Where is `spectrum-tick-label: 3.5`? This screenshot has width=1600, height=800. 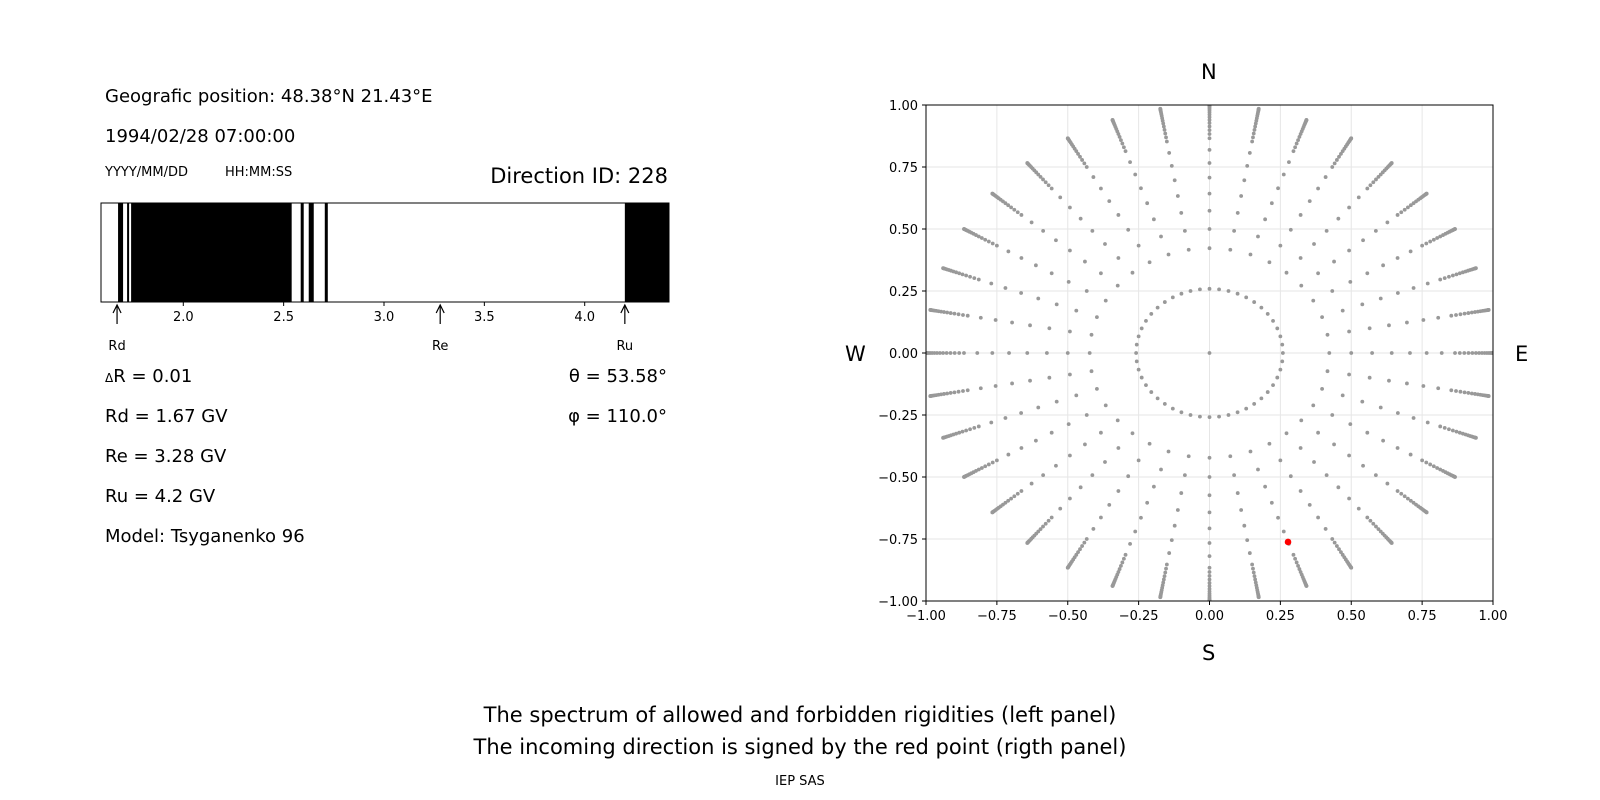 spectrum-tick-label: 3.5 is located at coordinates (484, 317).